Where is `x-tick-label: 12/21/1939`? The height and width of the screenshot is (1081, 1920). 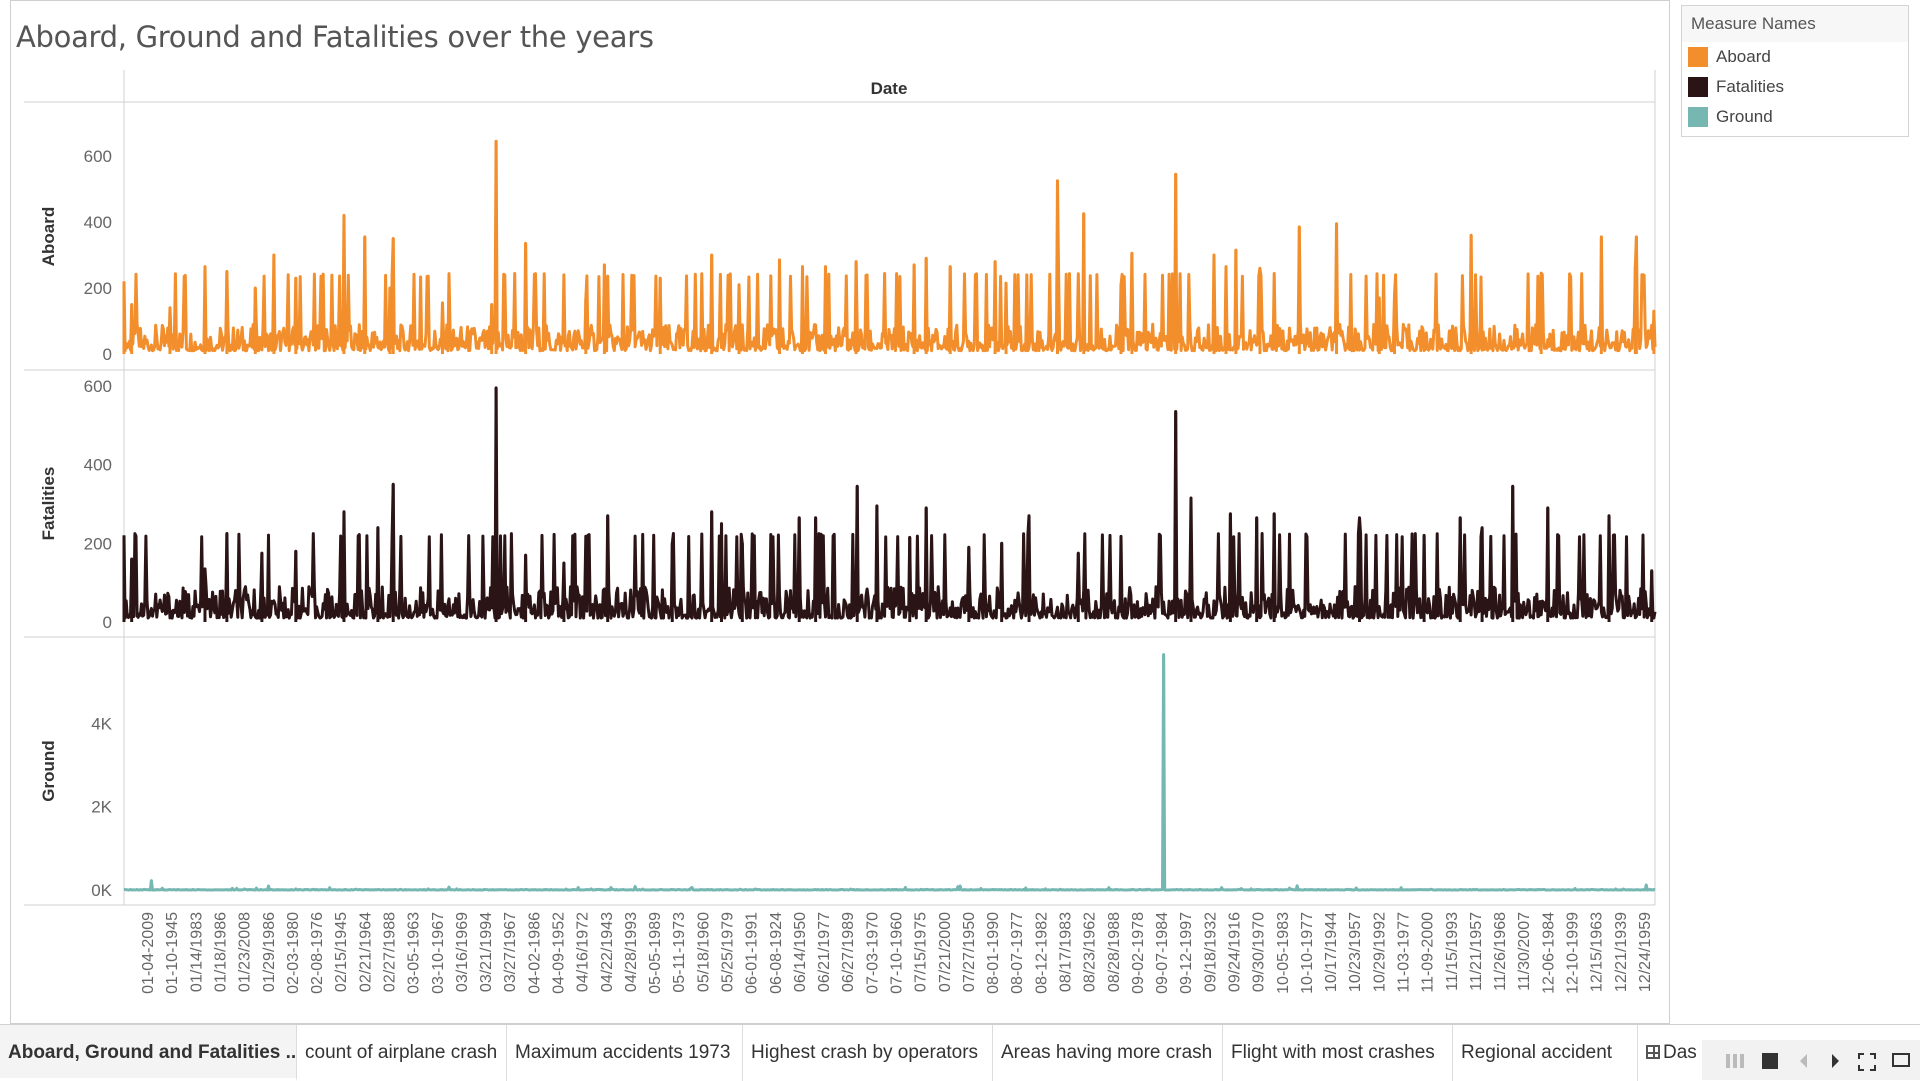
x-tick-label: 12/21/1939 is located at coordinates (1621, 952).